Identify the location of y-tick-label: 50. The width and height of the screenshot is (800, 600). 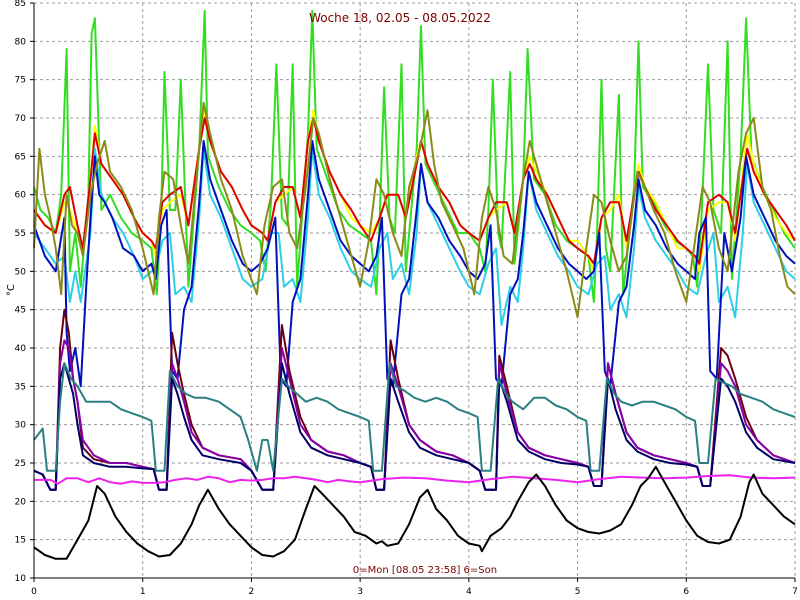
(21, 272).